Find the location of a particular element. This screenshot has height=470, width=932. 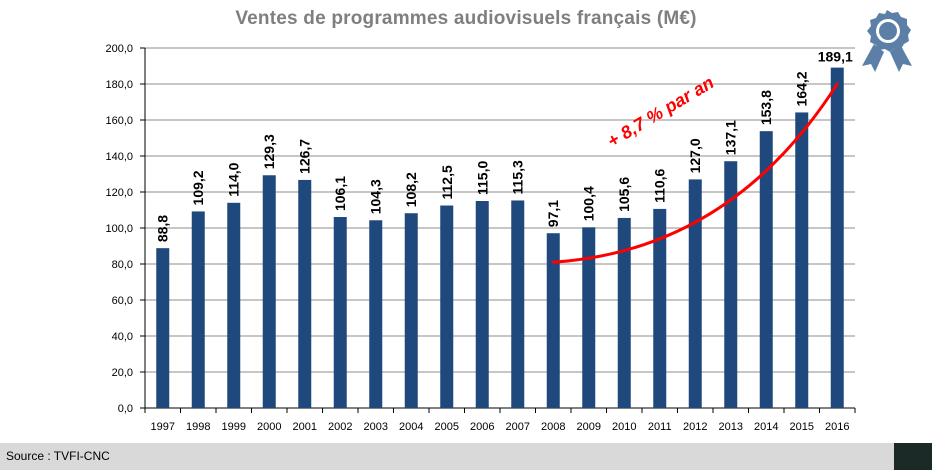

y-tick-label: 160,0 is located at coordinates (119, 121).